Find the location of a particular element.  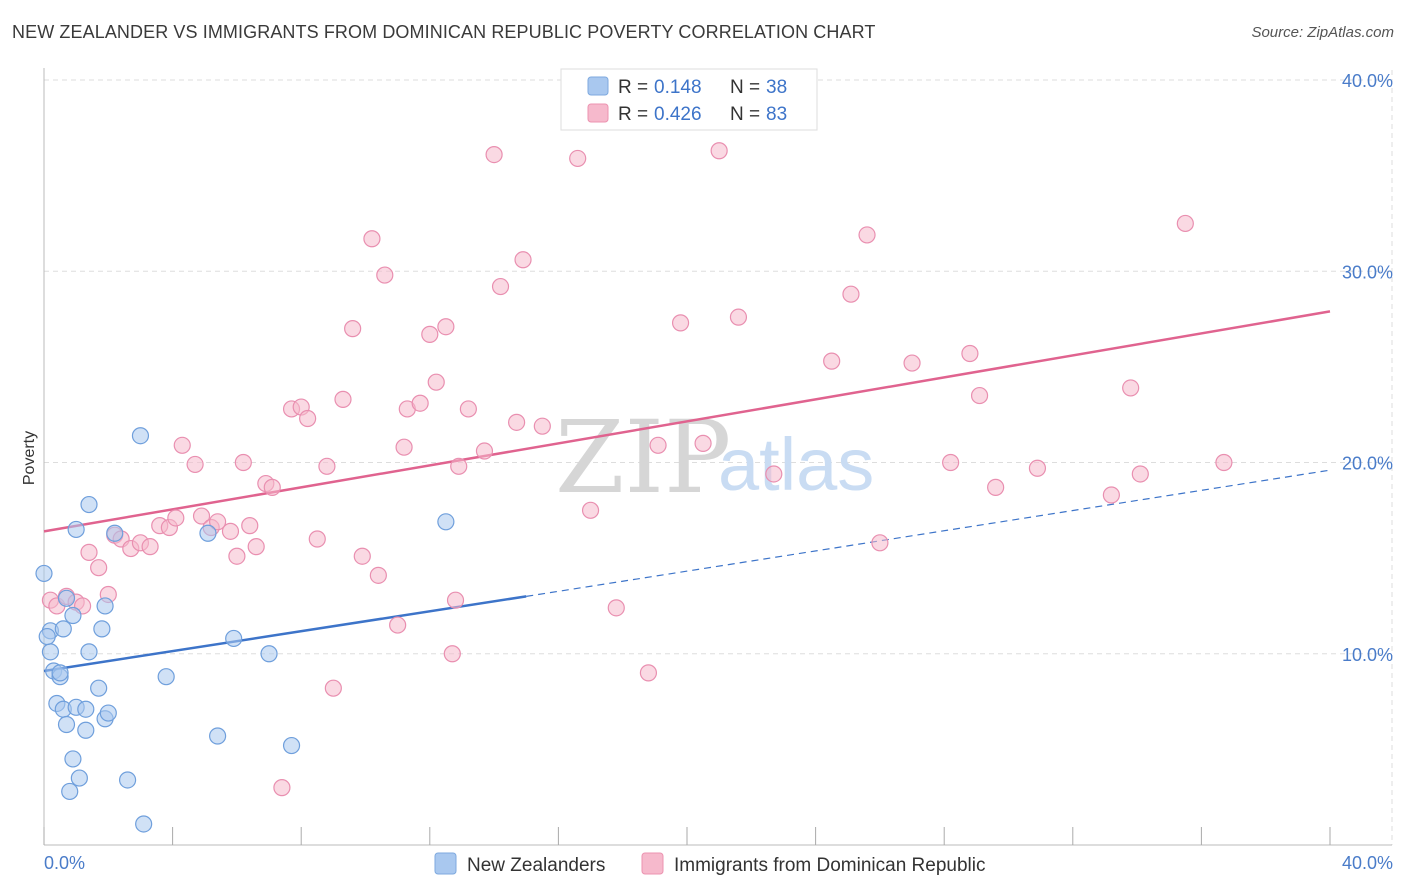

bottom-legend-label-1: New Zealanders is located at coordinates (536, 865).